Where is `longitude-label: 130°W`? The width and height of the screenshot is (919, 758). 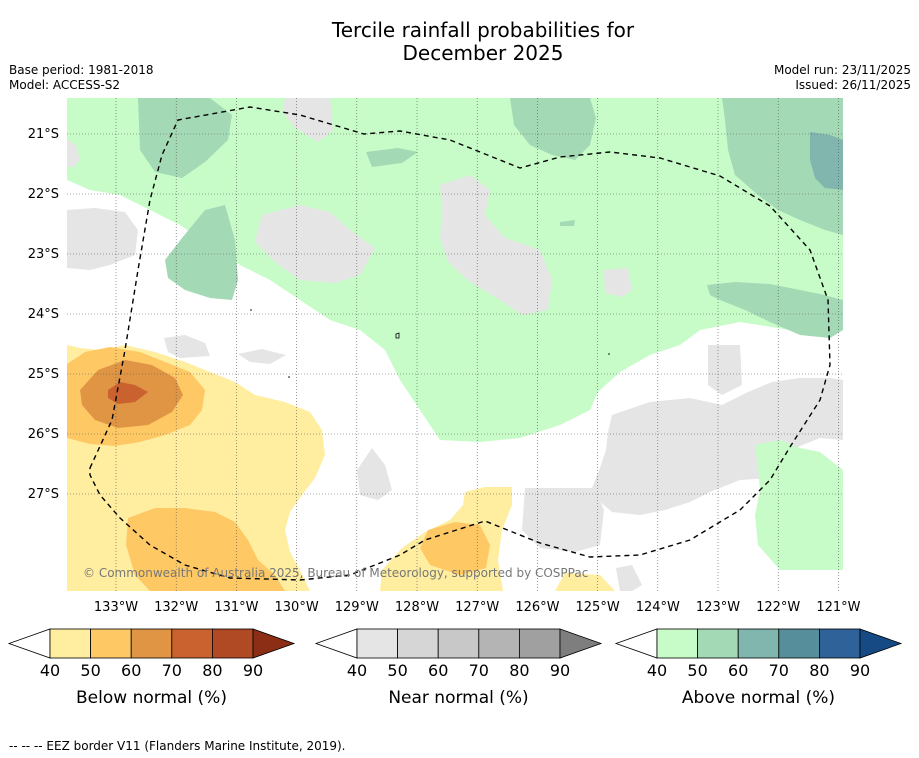
longitude-label: 130°W is located at coordinates (297, 607).